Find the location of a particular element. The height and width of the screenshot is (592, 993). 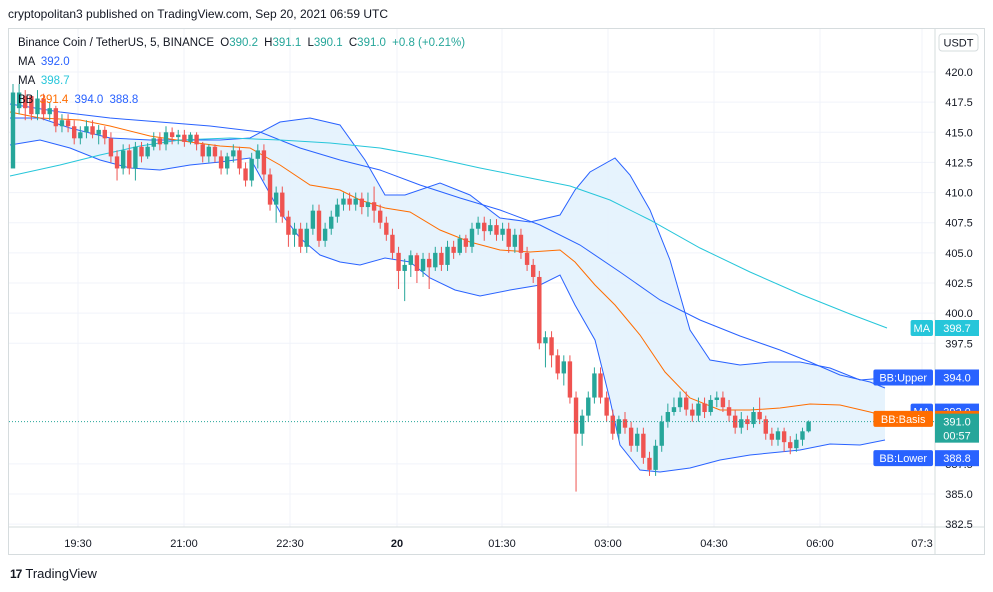

y-tick-label: 412.5 is located at coordinates (959, 163).